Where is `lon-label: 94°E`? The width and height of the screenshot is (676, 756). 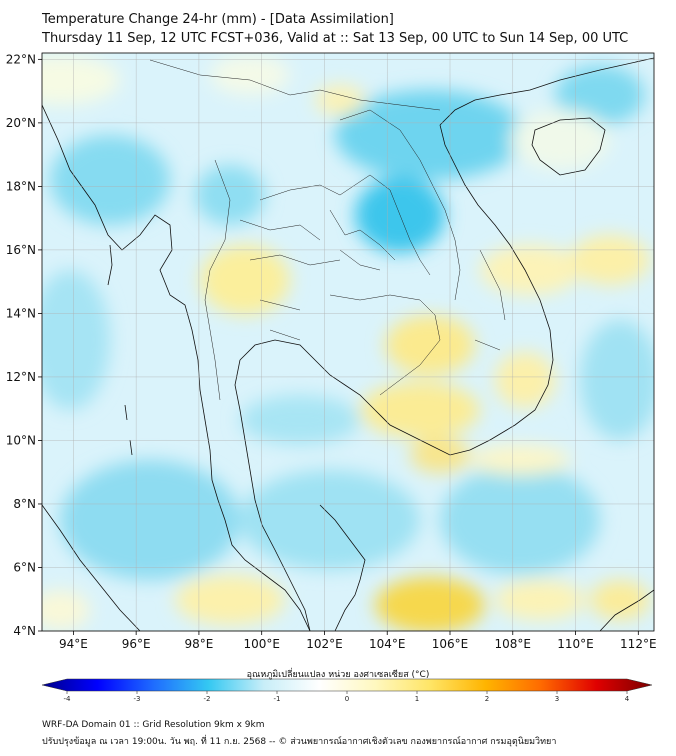 lon-label: 94°E is located at coordinates (73, 644).